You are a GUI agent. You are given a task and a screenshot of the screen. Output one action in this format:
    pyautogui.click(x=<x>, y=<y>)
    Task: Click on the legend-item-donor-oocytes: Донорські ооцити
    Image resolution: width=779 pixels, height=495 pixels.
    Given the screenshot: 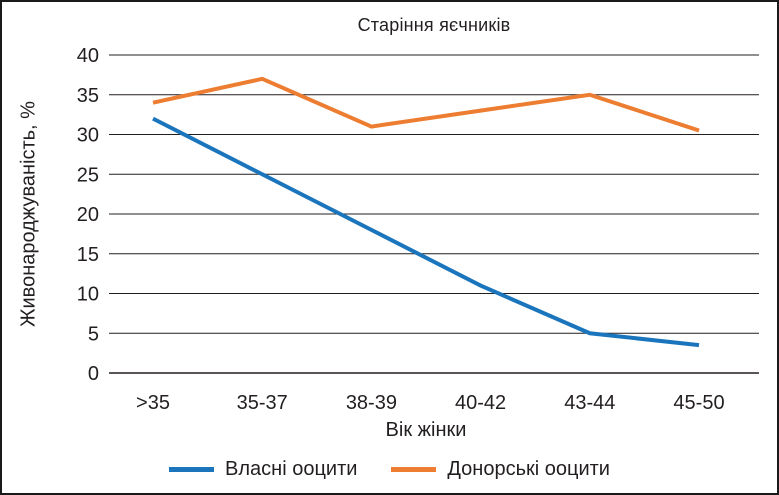 What is the action you would take?
    pyautogui.click(x=500, y=469)
    